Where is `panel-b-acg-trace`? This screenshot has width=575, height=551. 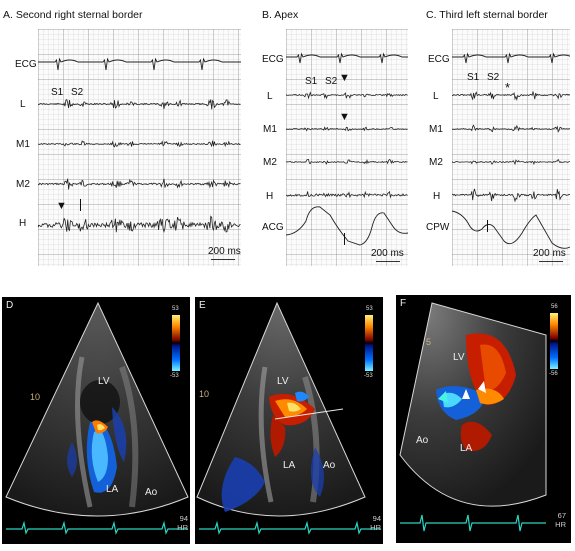
panel-b-acg-trace is located at coordinates (347, 226).